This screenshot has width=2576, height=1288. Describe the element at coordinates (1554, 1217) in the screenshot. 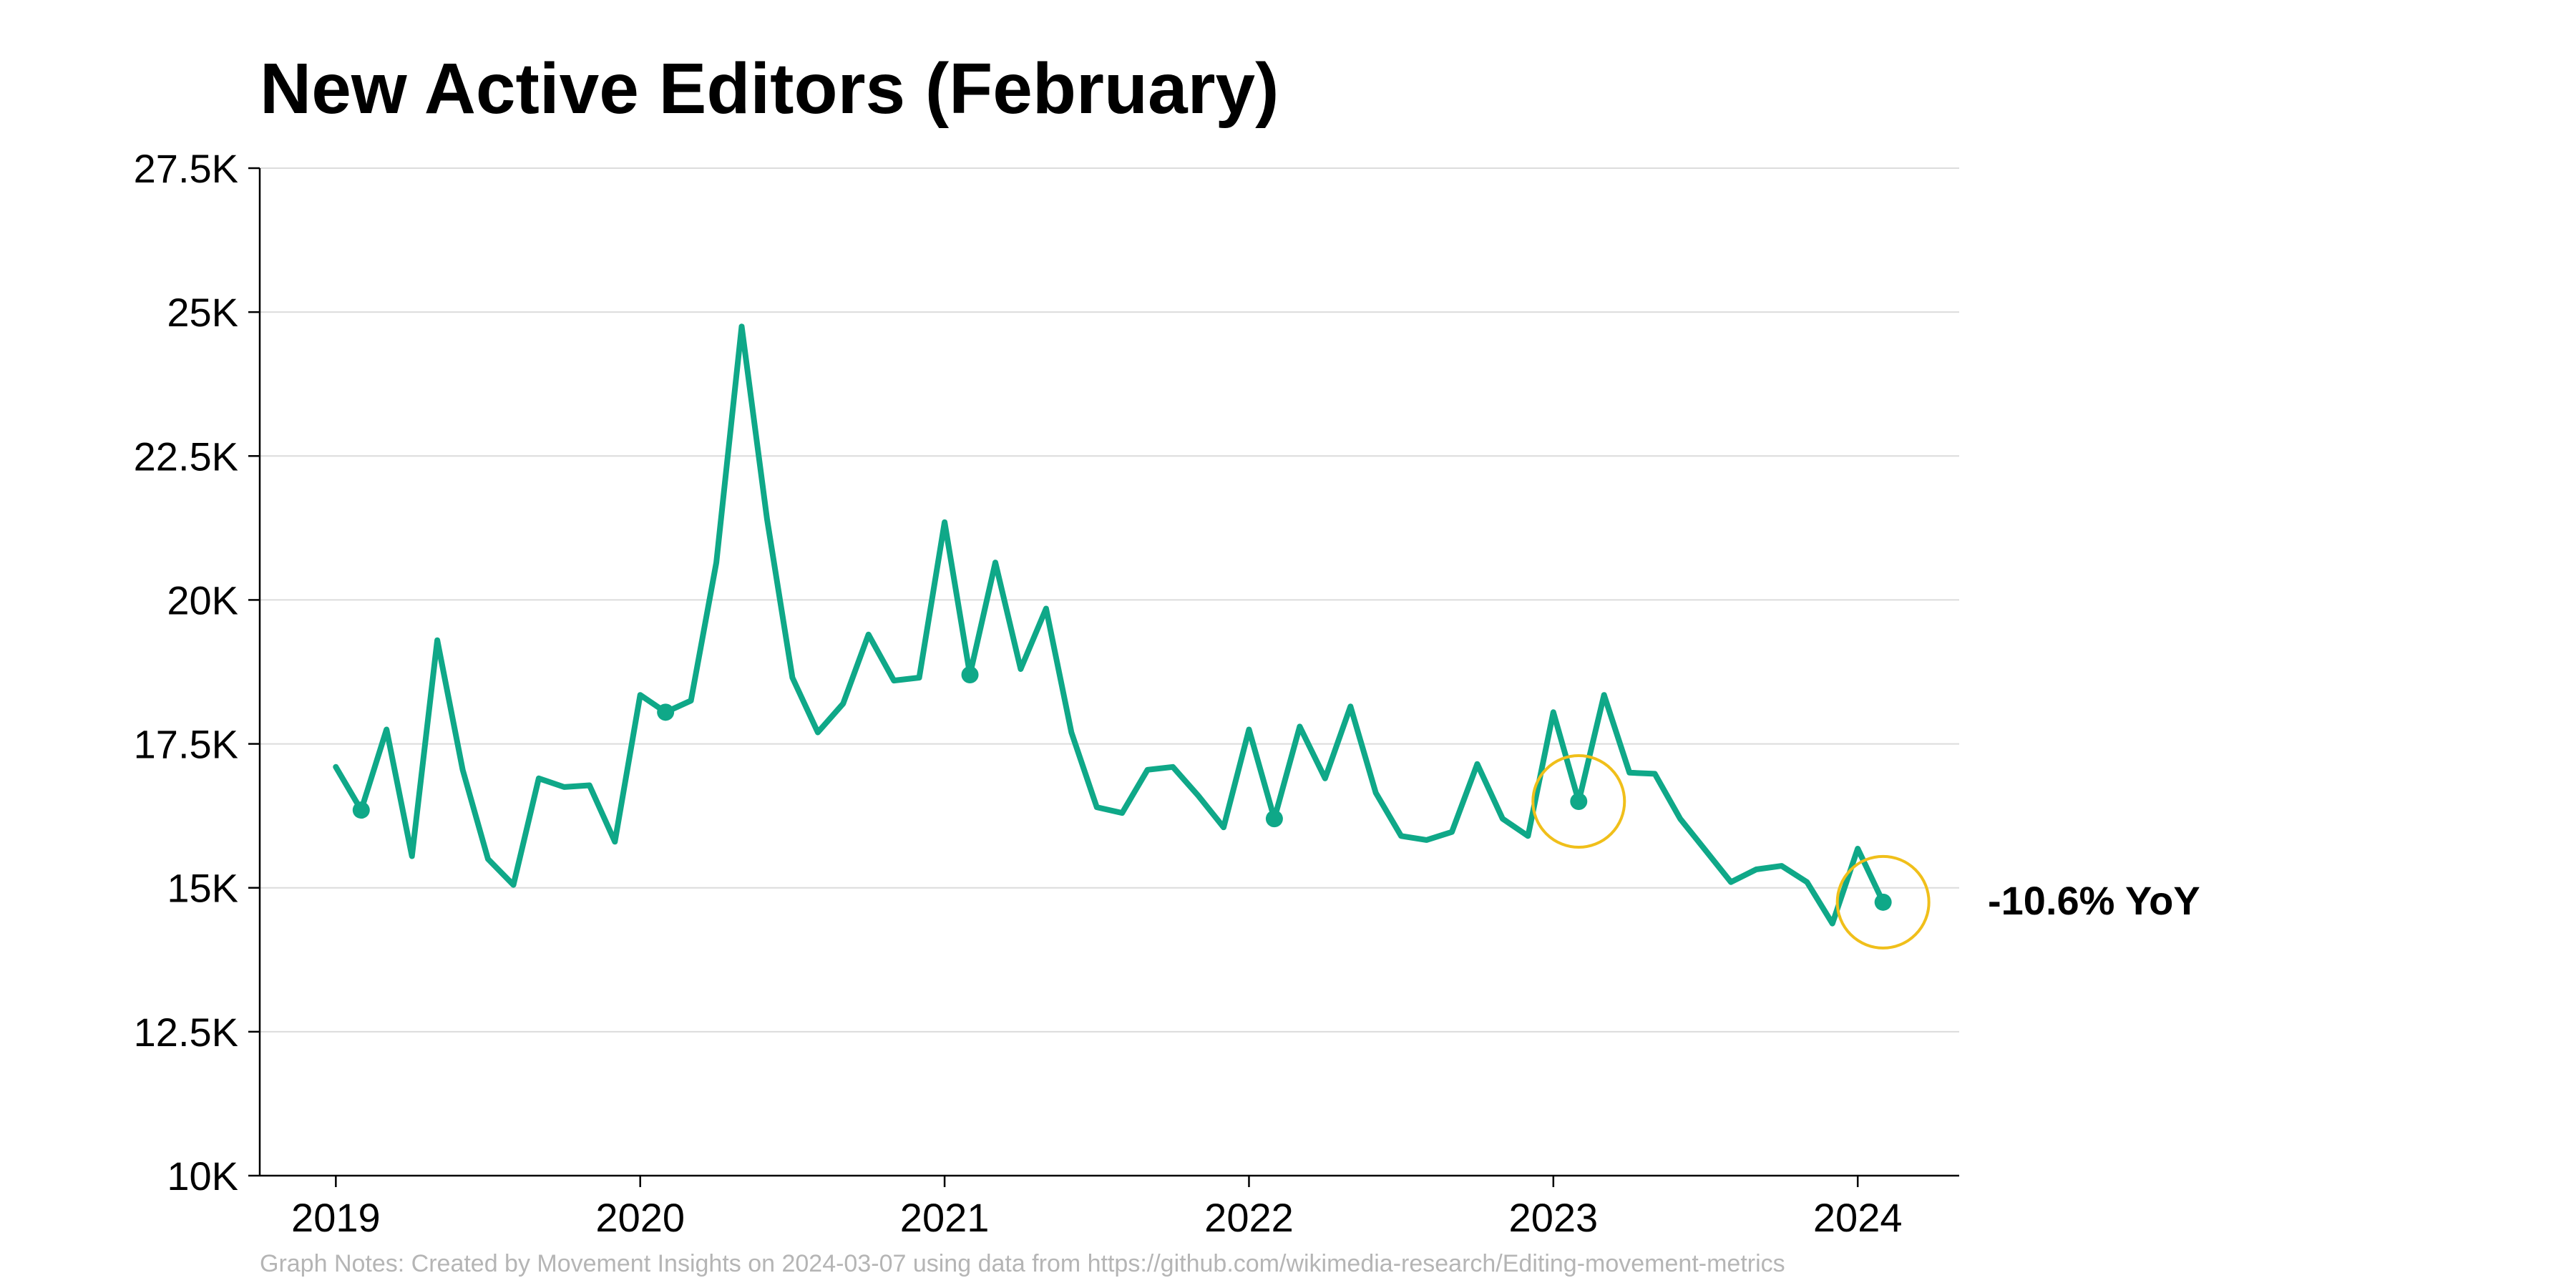

I see `x-tick-label: 2023` at that location.